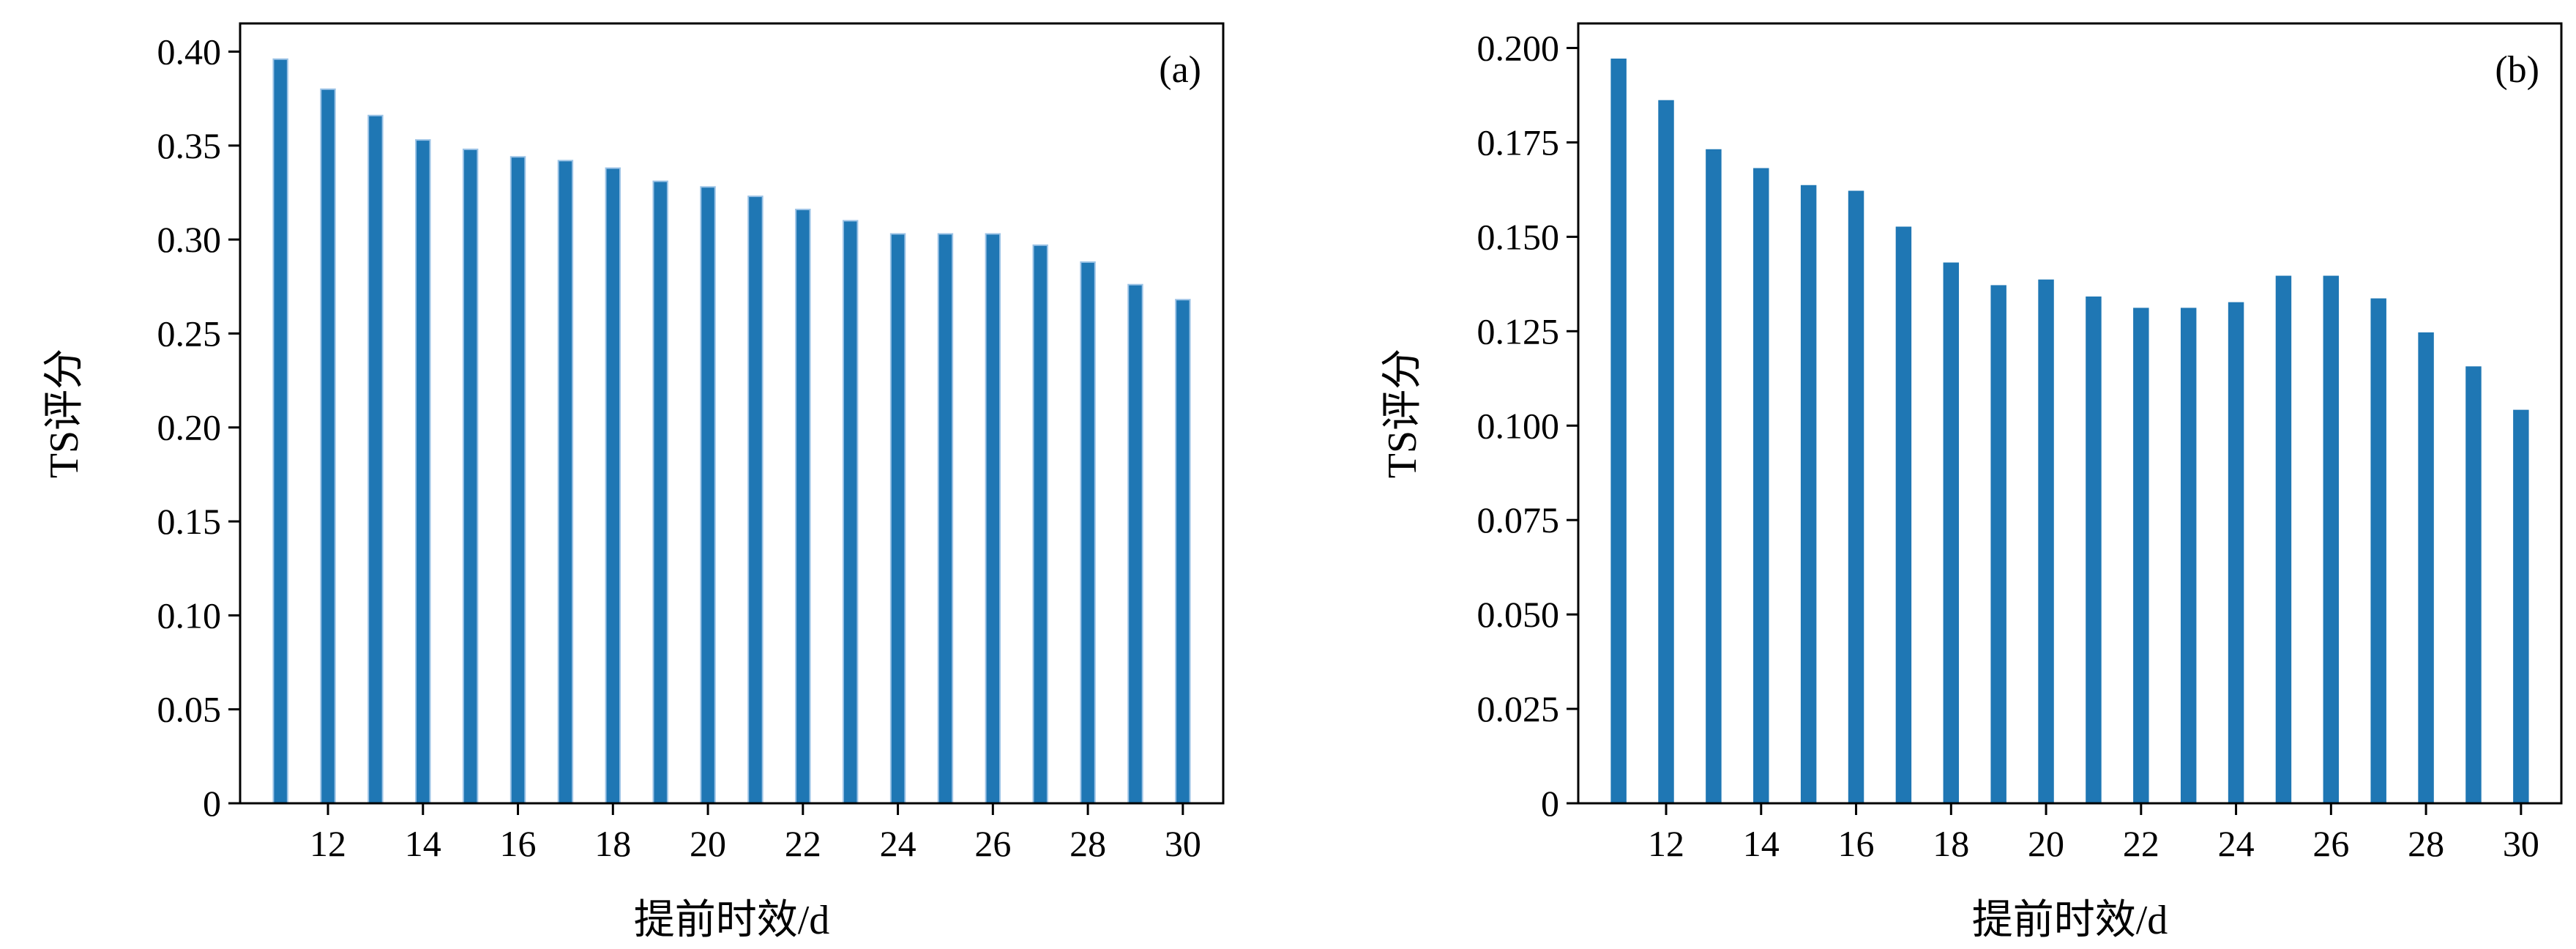  What do you see at coordinates (1518, 519) in the screenshot?
I see `panel-b-y-tick-label: 0.075` at bounding box center [1518, 519].